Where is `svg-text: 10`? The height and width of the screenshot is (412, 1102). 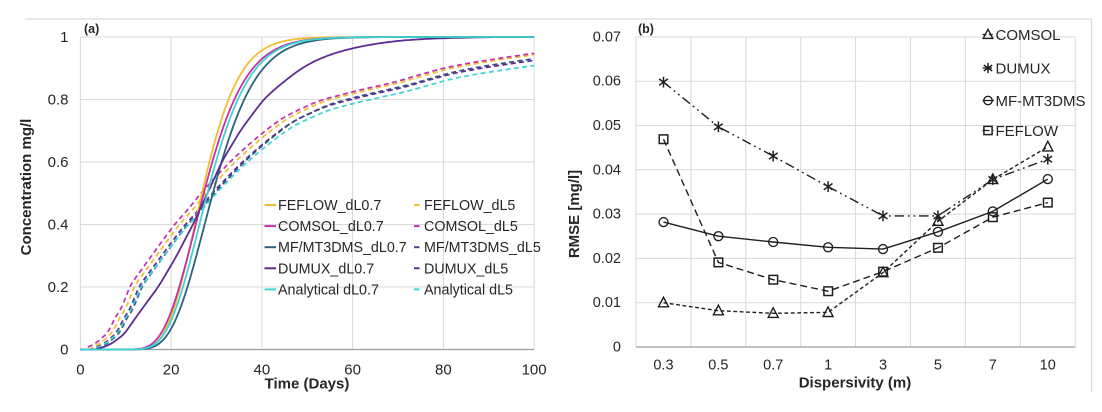
svg-text: 10 is located at coordinates (1048, 366).